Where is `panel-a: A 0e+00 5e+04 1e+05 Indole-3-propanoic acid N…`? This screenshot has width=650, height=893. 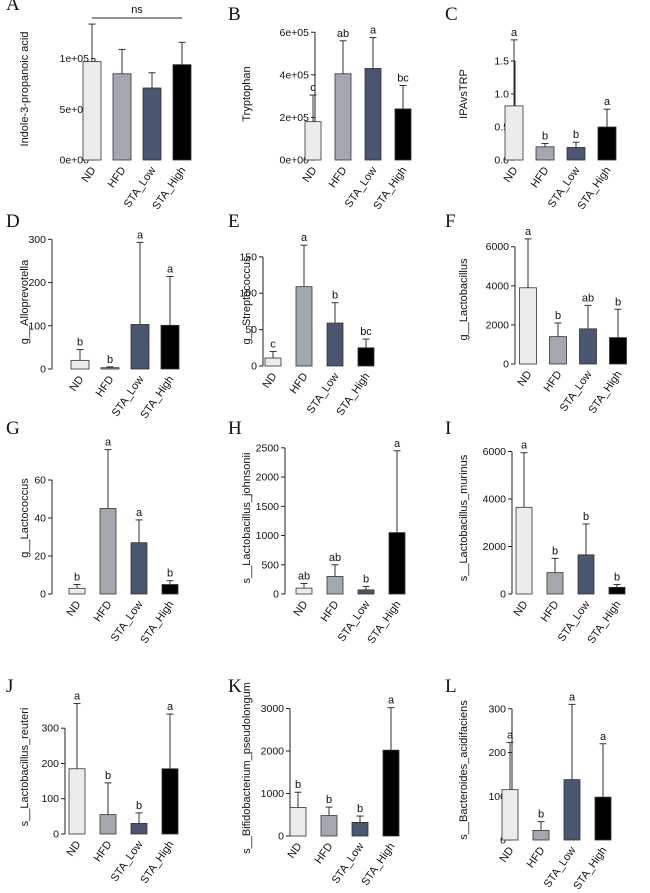
panel-a: A 0e+00 5e+04 1e+05 Indole-3-propanoic acid N… is located at coordinates (99, 106).